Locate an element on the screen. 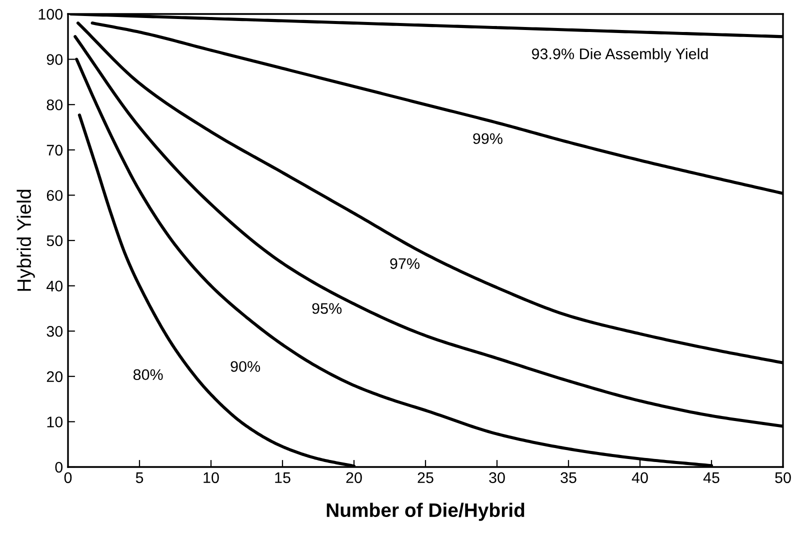 The height and width of the screenshot is (535, 796). series-label: 99% is located at coordinates (487, 138).